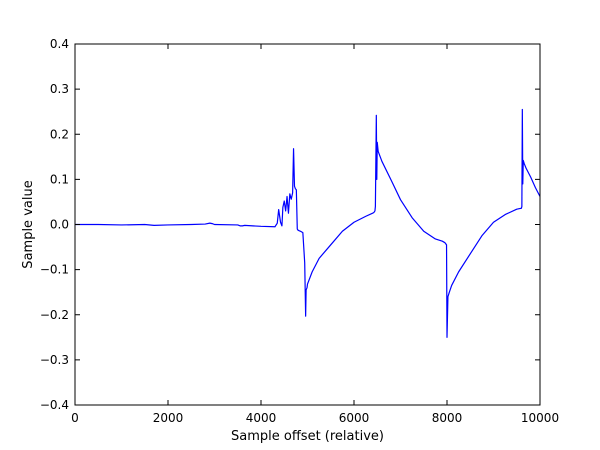 The image size is (600, 450). Describe the element at coordinates (354, 418) in the screenshot. I see `x-tick-label: 6000` at that location.